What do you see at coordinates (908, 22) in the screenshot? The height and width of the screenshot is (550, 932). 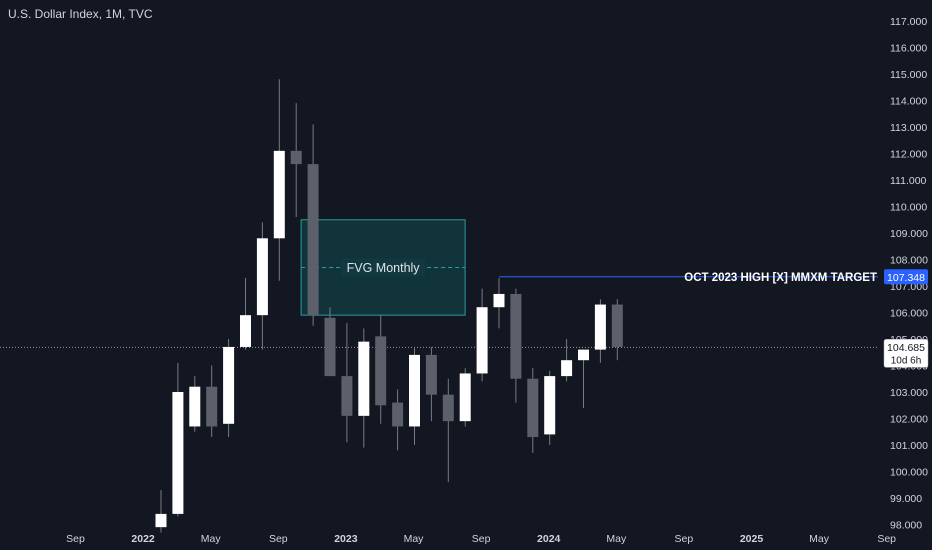 I see `price-tick-label: 117.000` at bounding box center [908, 22].